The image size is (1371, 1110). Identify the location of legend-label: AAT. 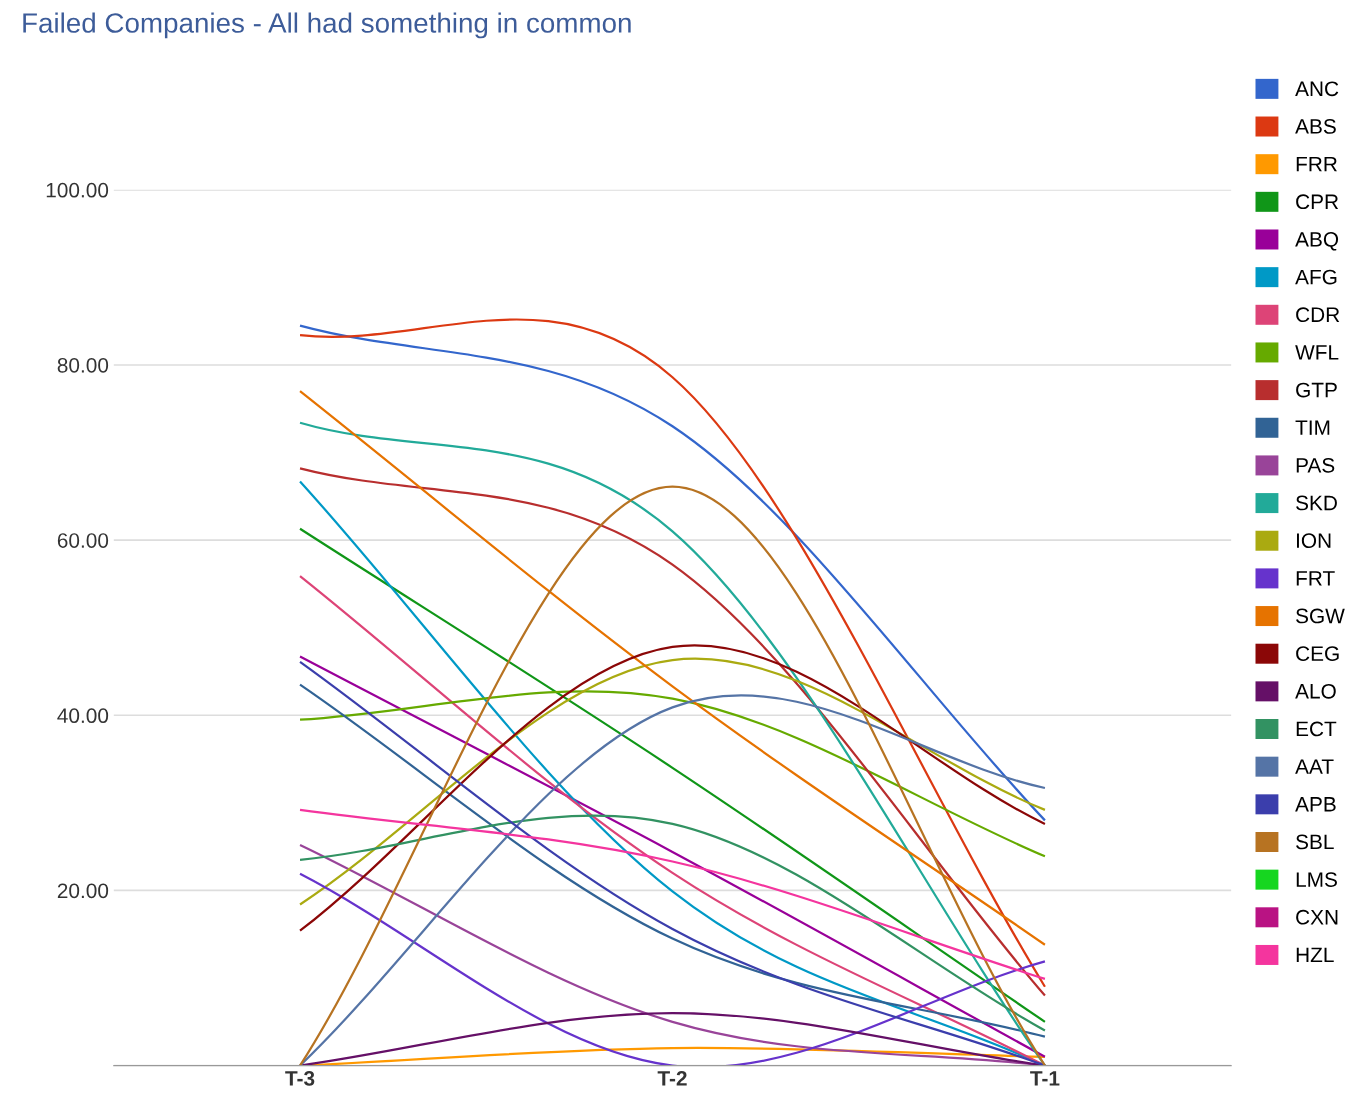
(1314, 766).